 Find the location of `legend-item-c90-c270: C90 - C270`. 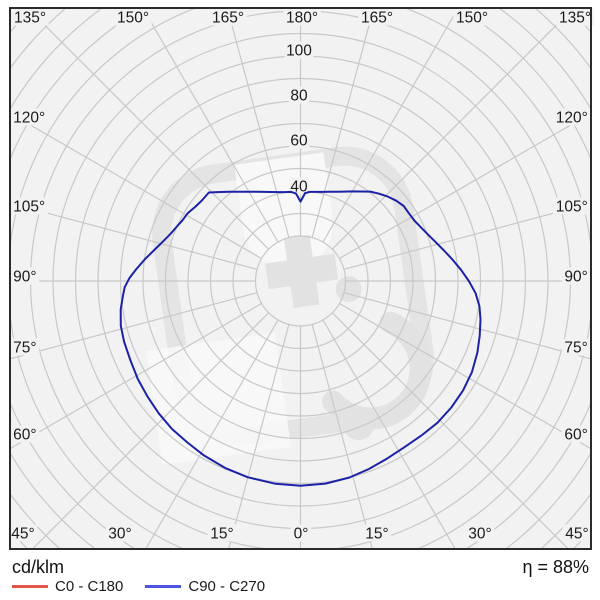

legend-item-c90-c270: C90 - C270 is located at coordinates (205, 586).